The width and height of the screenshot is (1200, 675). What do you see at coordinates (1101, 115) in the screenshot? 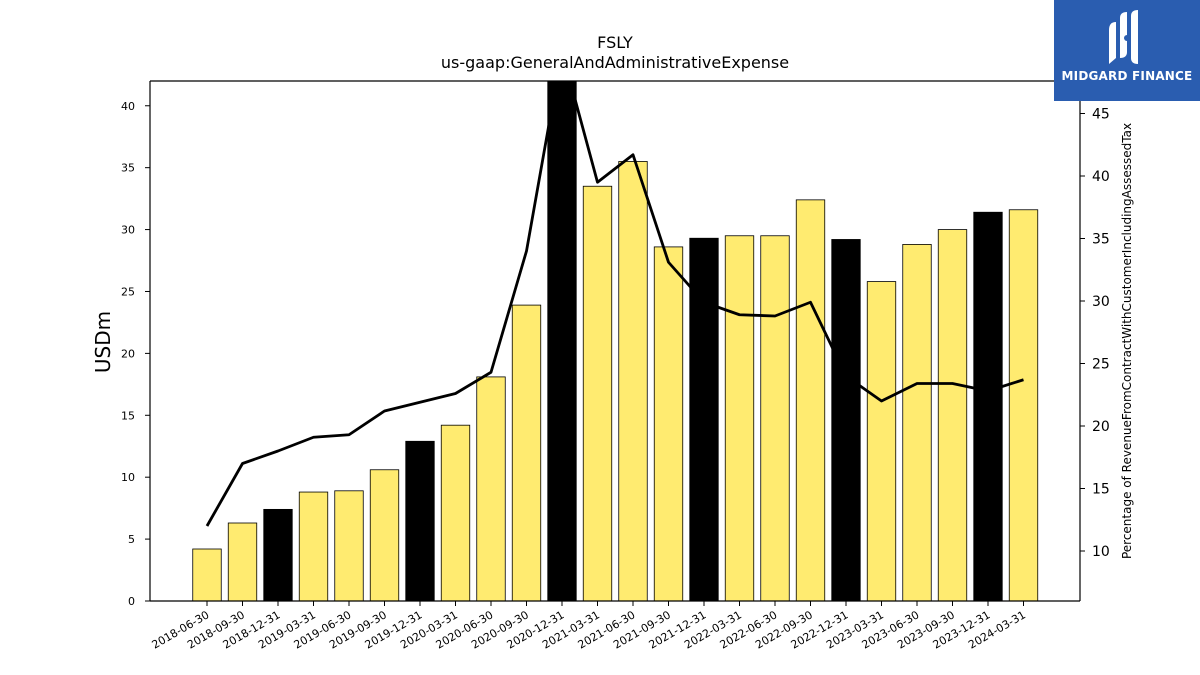
I see `y2-tick-label: 45` at bounding box center [1101, 115].